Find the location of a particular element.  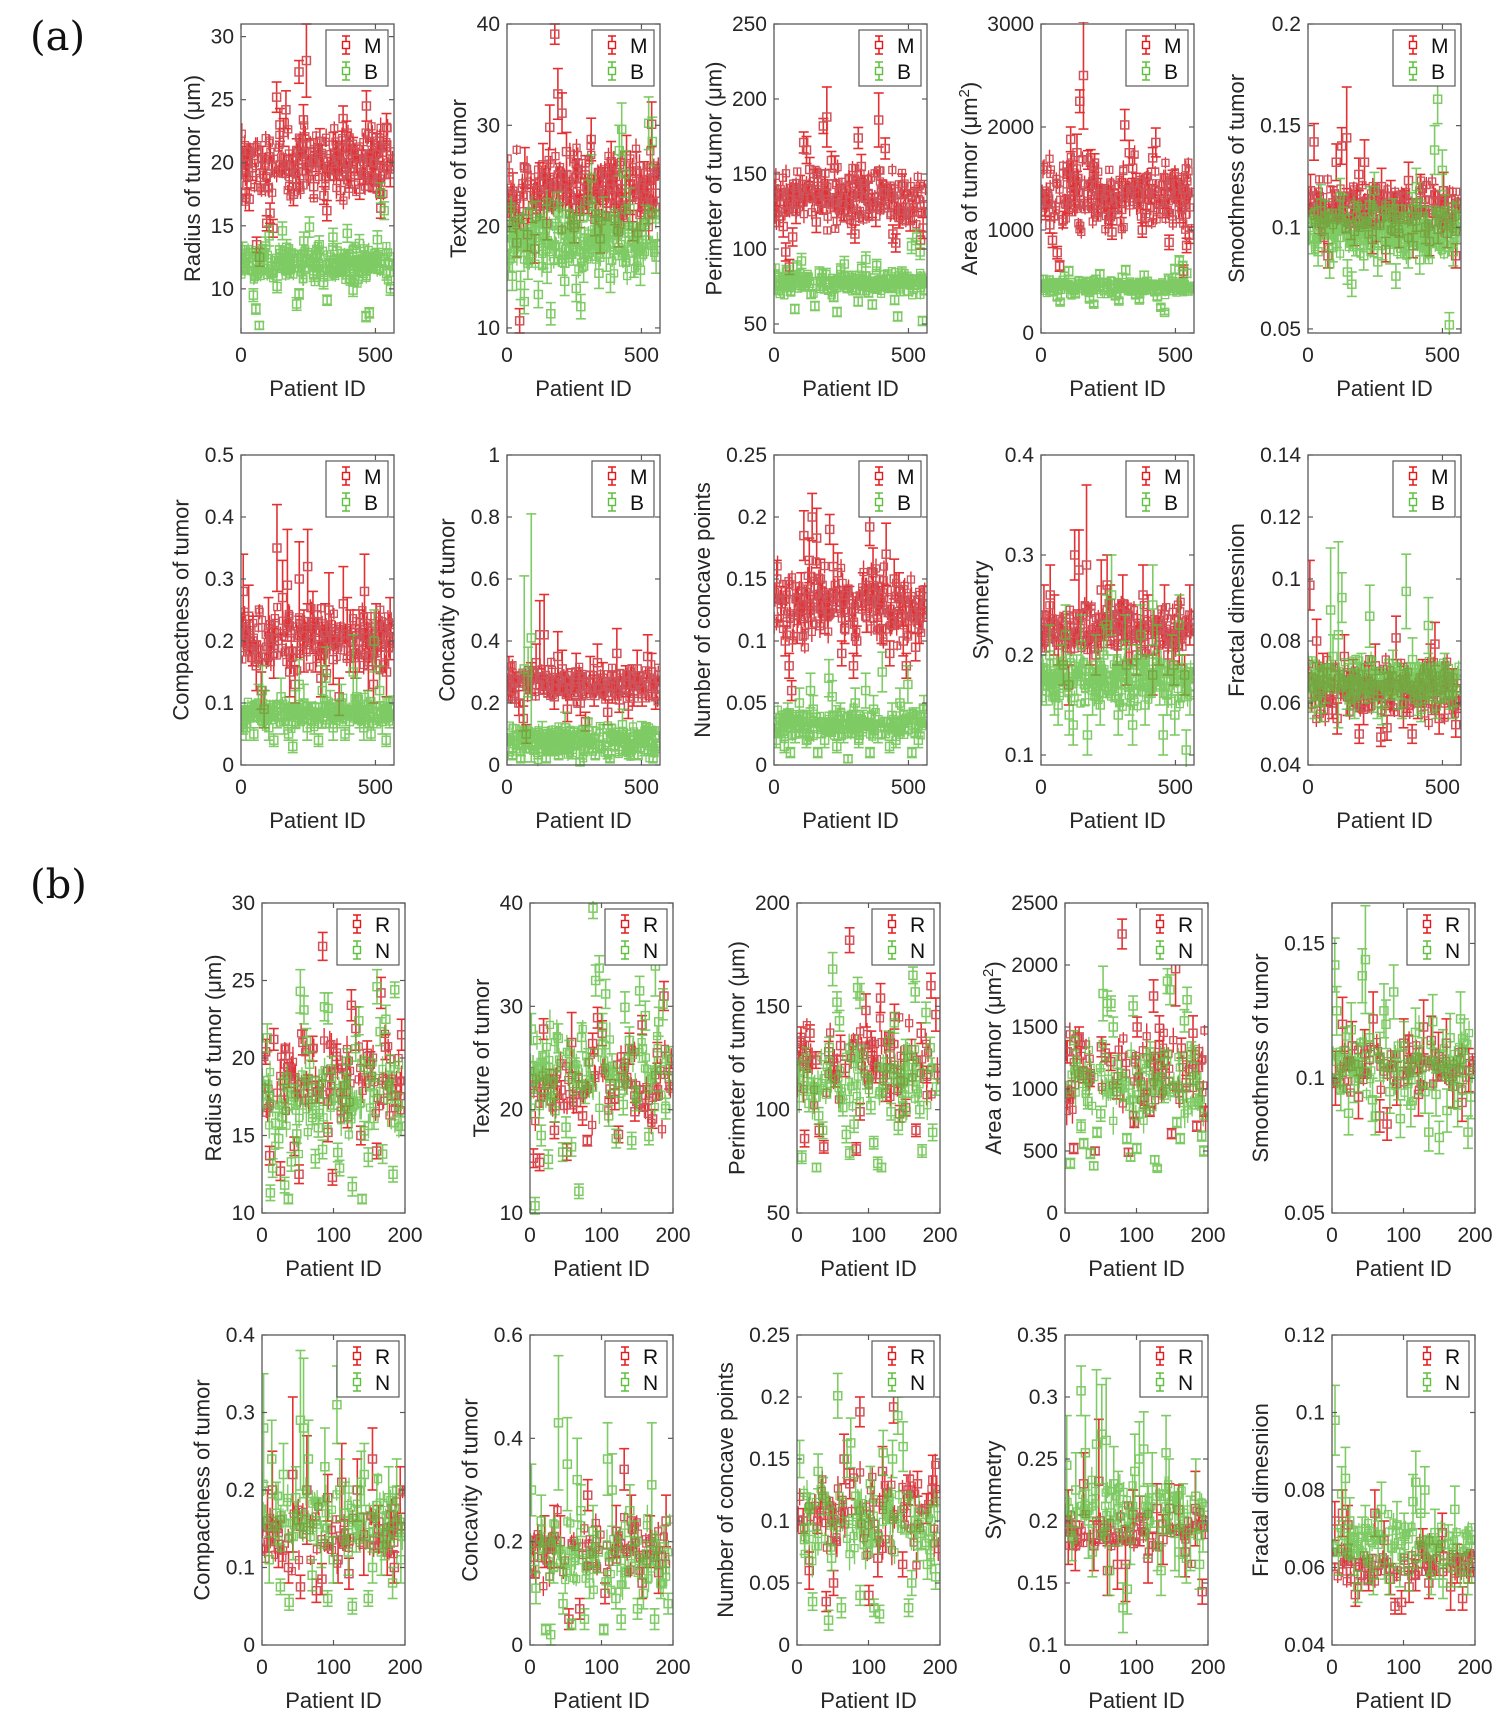

legend-label: B is located at coordinates (904, 72).